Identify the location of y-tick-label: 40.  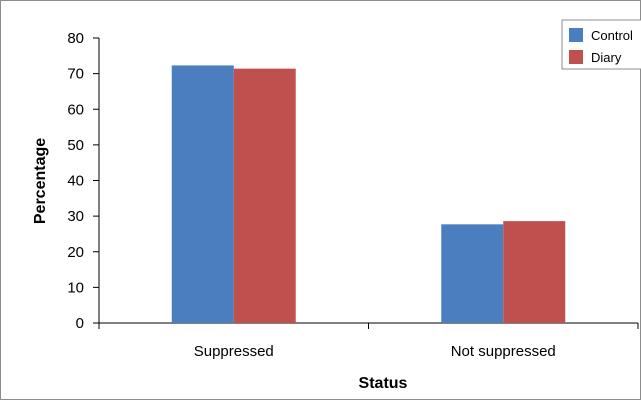
(75, 181).